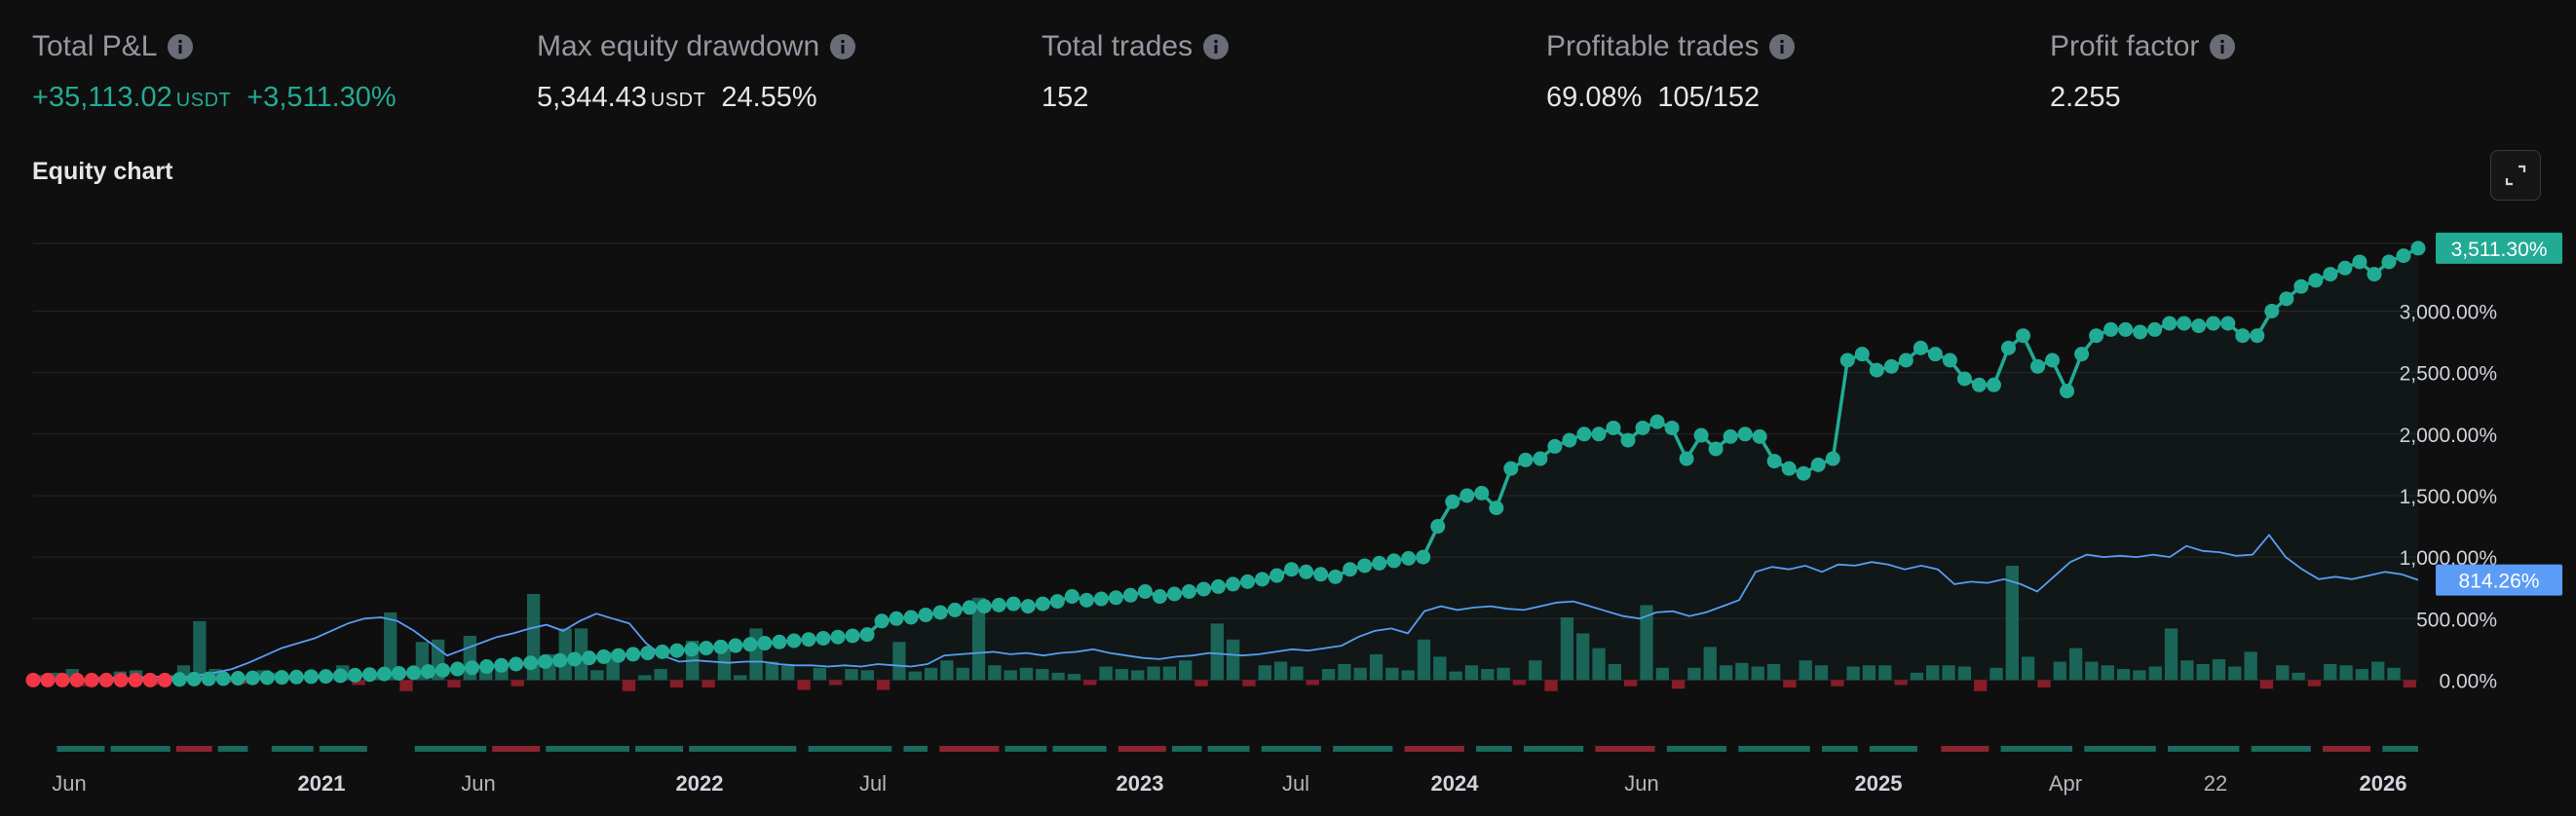  I want to click on stat-profit-factor: Profit factor 2.255, so click(2143, 72).